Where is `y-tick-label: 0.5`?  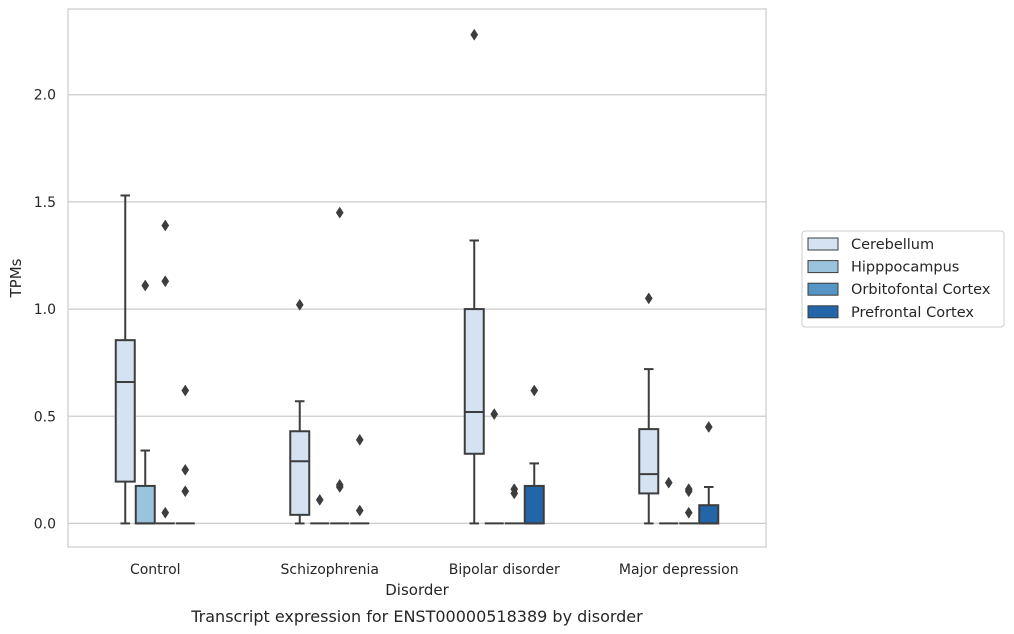
y-tick-label: 0.5 is located at coordinates (45, 417).